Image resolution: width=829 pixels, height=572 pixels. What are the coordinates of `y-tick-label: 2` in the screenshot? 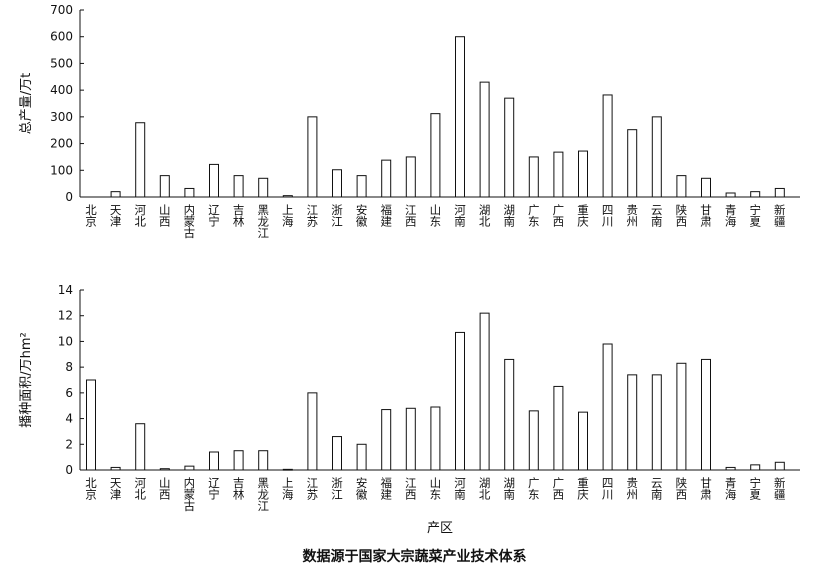 It's located at (69, 444).